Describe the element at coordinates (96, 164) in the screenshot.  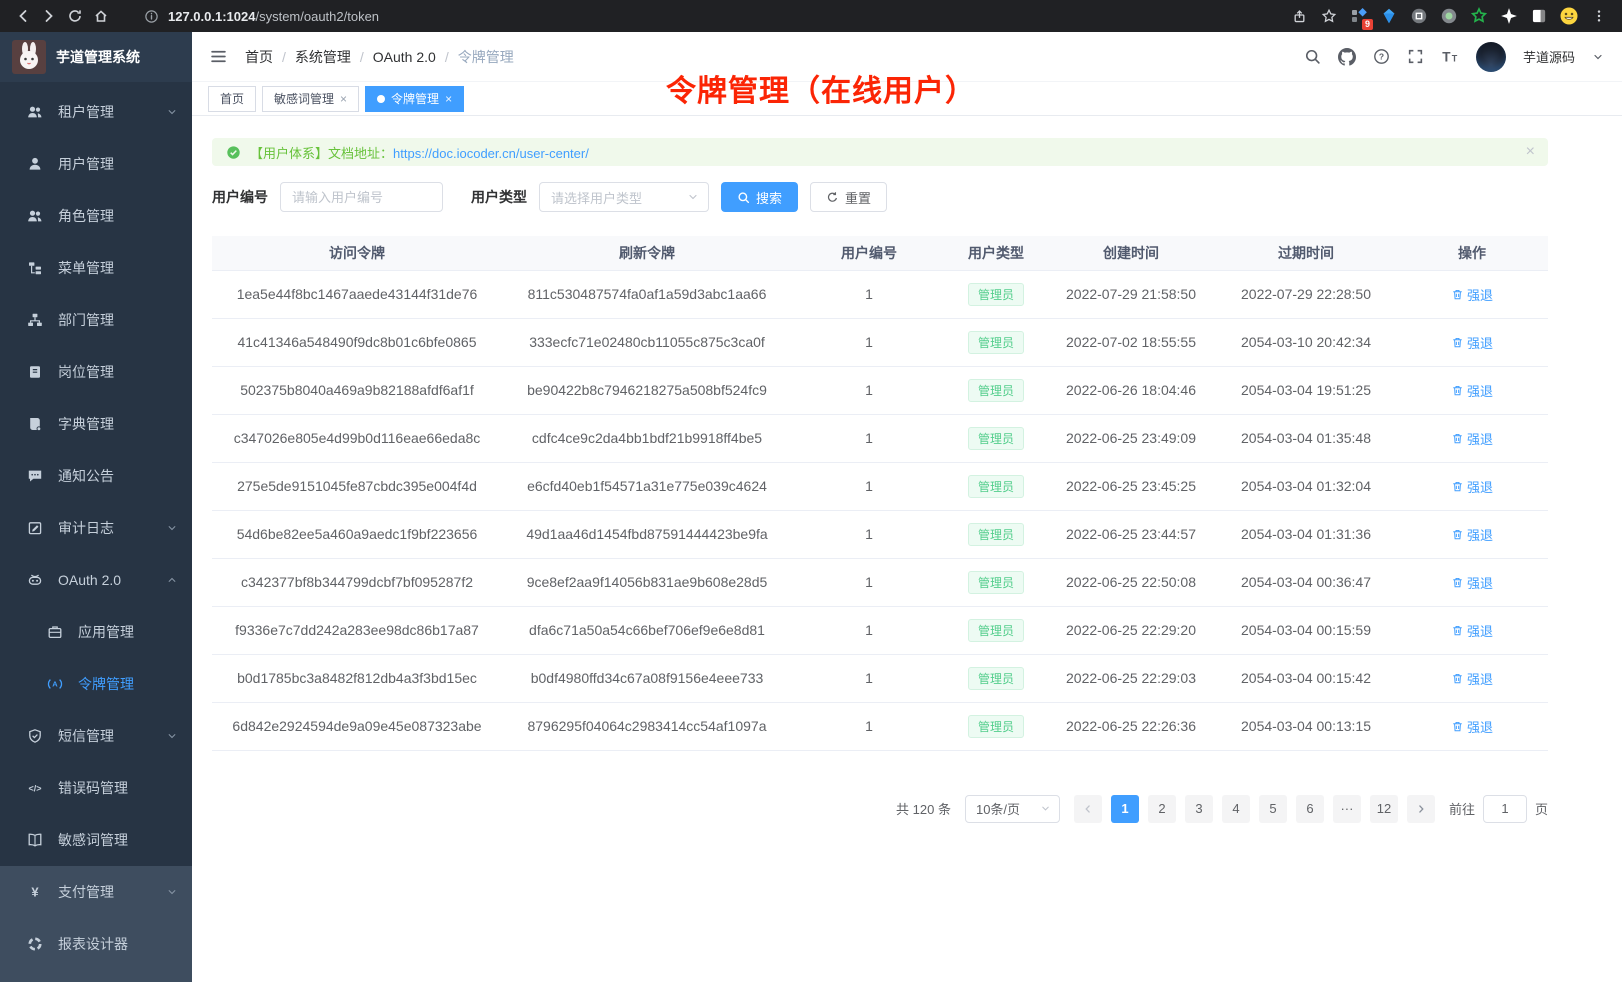
I see `sidebar-item-user: 用户管理` at that location.